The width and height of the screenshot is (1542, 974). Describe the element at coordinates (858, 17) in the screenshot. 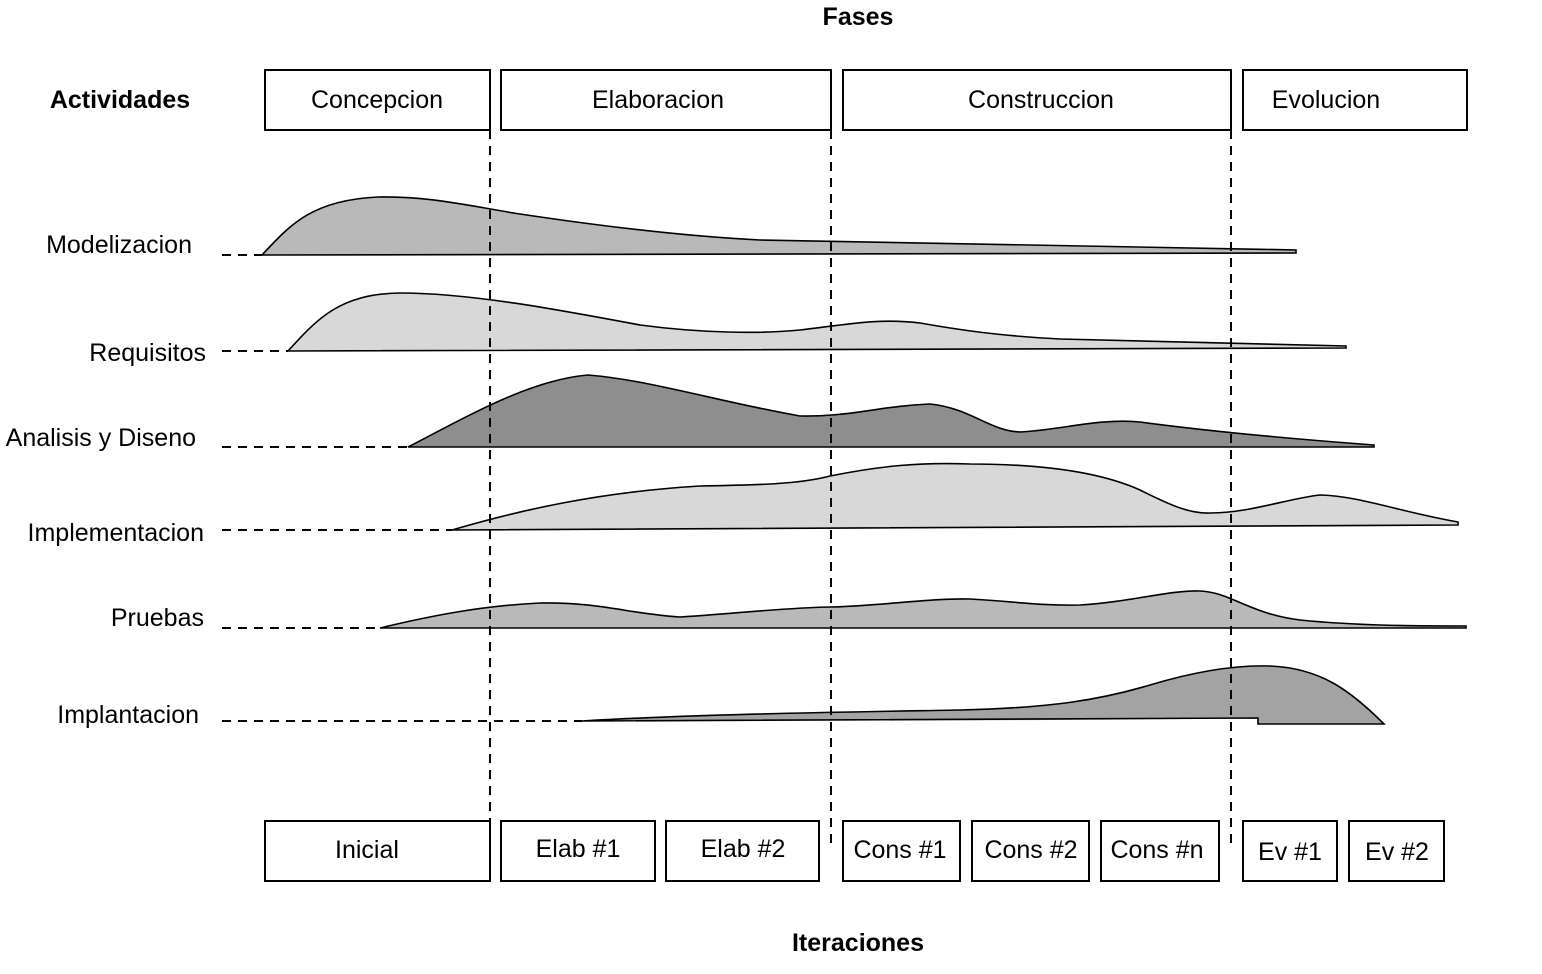

I see `phases-title: Fases` at that location.